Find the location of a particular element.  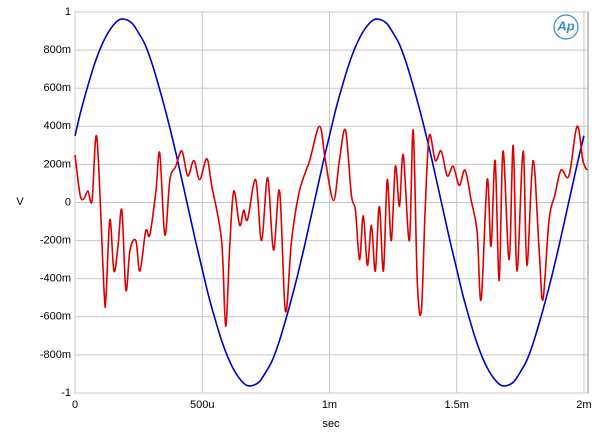

x-tick-label: 1.5m is located at coordinates (456, 405).